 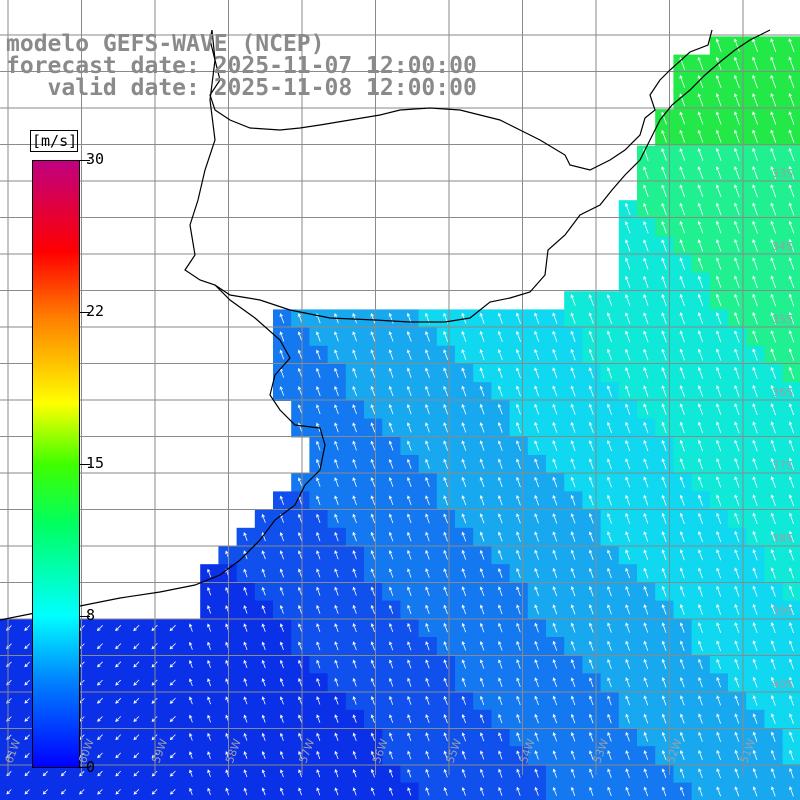 What do you see at coordinates (55, 141) in the screenshot?
I see `colorbar-unit: [m/s]` at bounding box center [55, 141].